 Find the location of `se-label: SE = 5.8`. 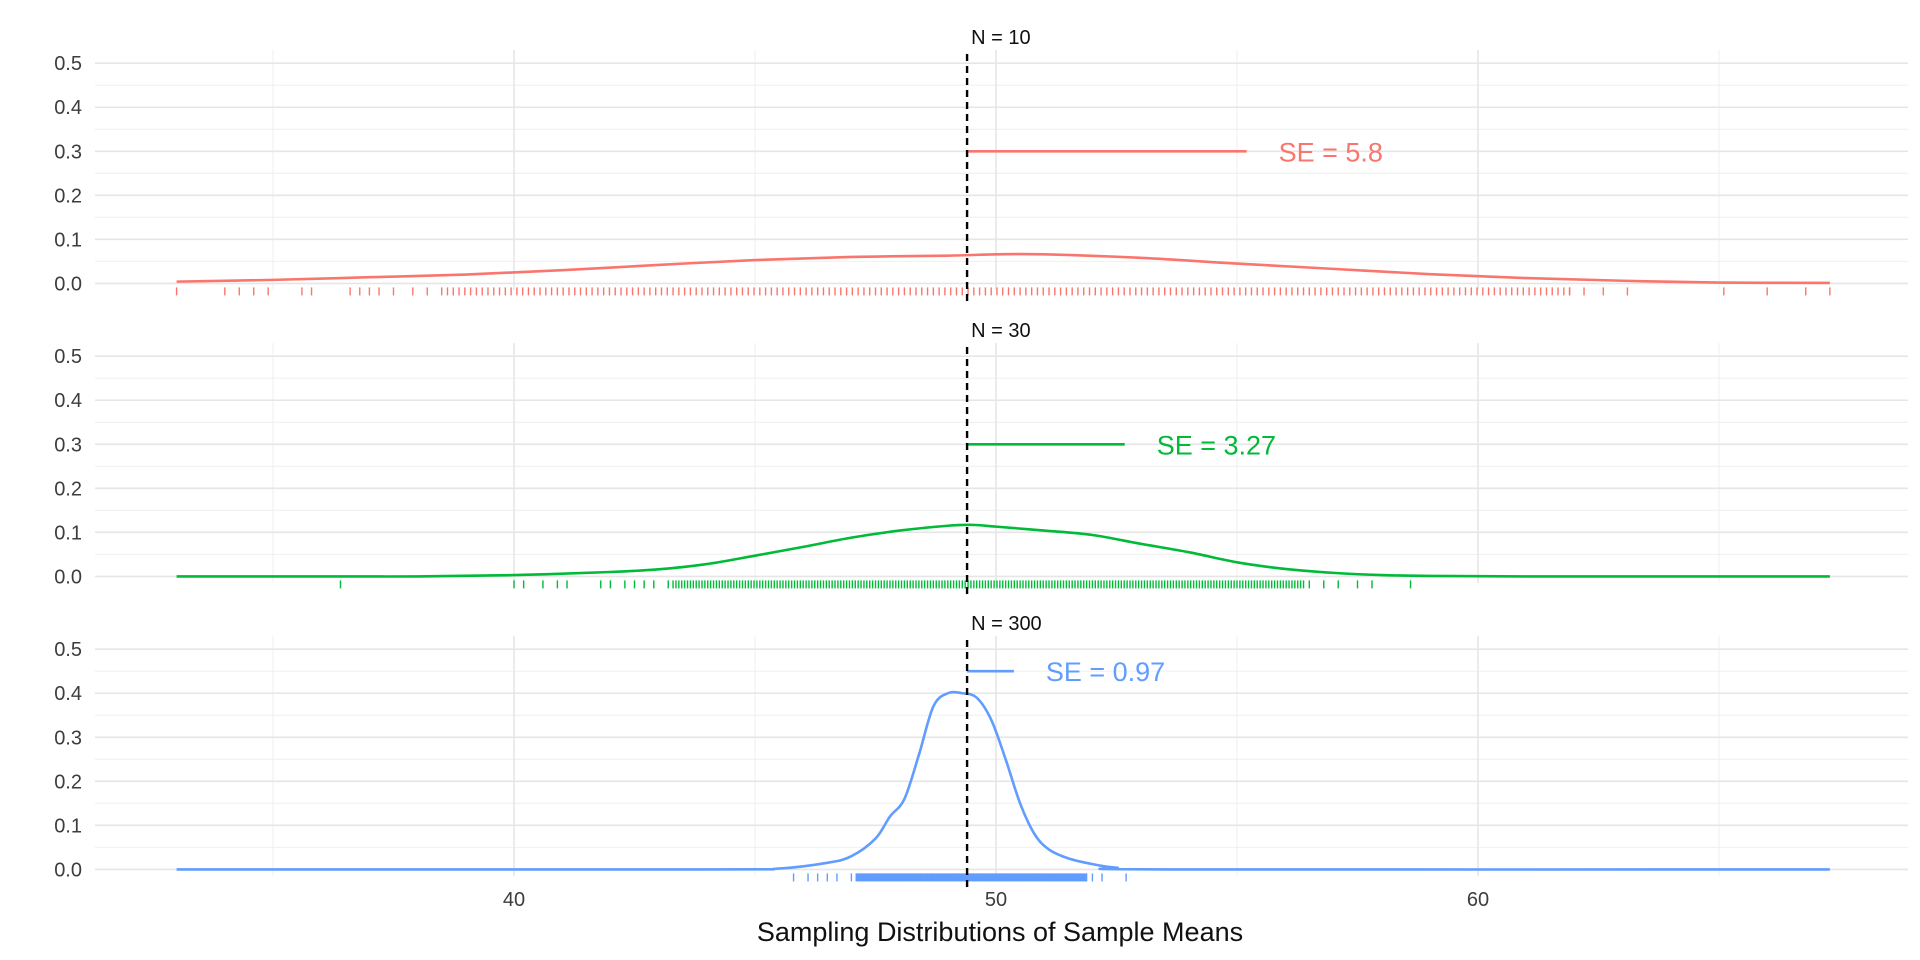

se-label: SE = 5.8 is located at coordinates (1331, 152).